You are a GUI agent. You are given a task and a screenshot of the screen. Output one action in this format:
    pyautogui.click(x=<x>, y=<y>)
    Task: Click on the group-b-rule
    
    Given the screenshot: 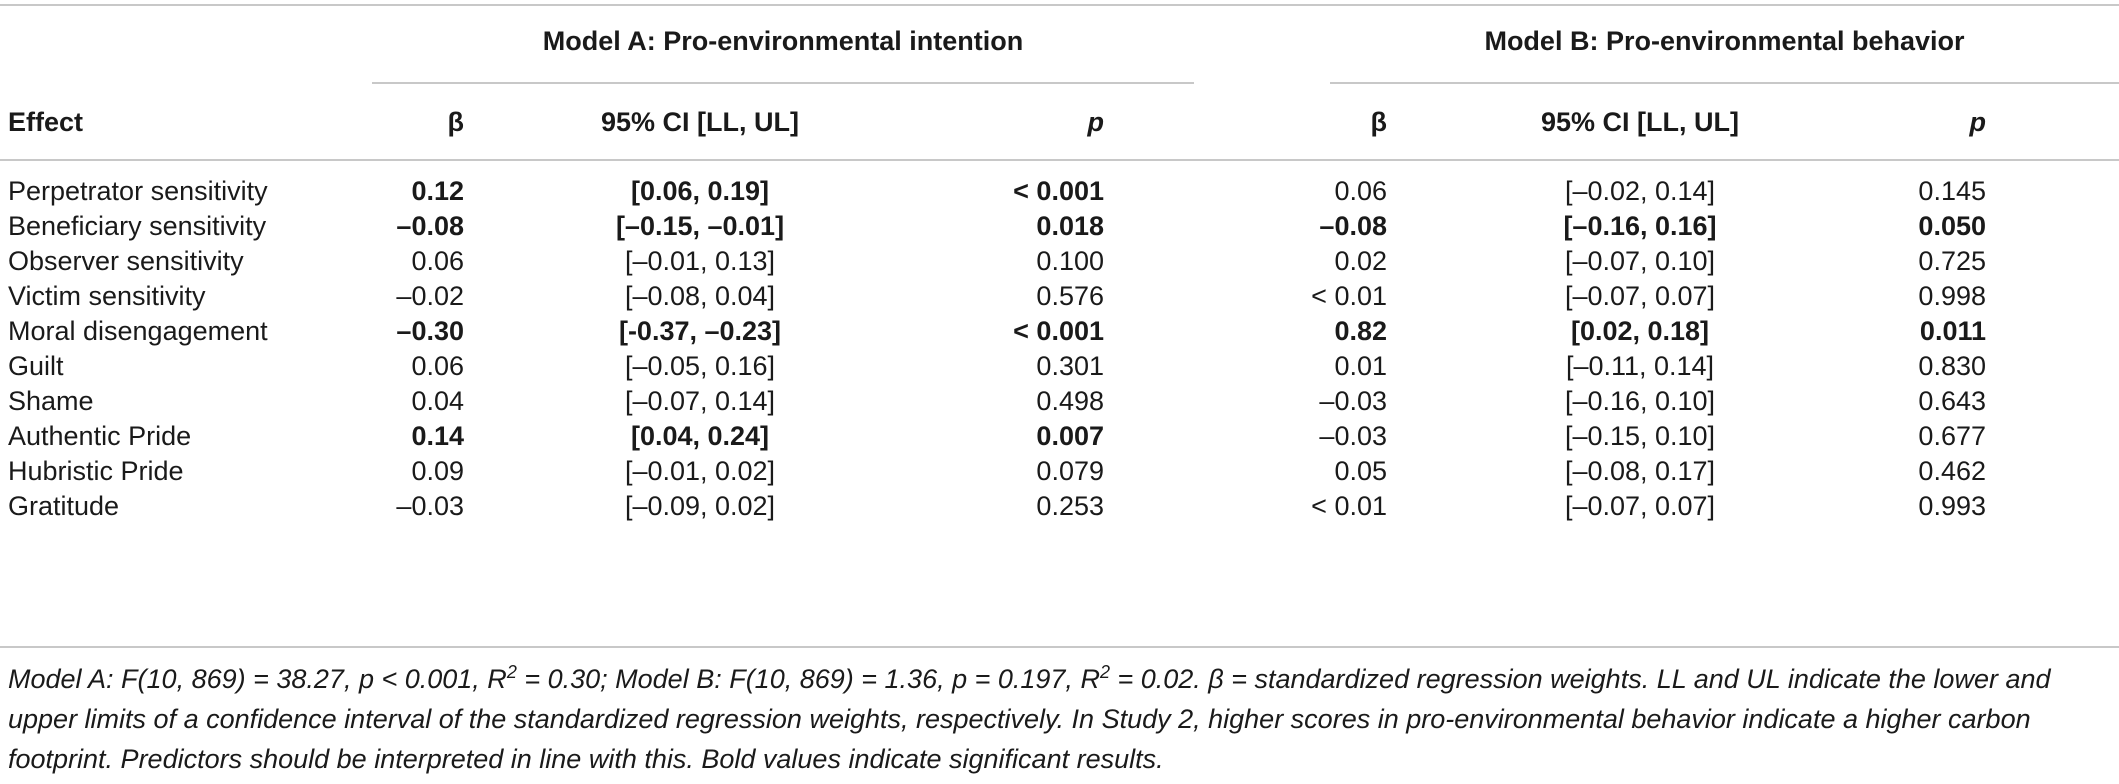 What is the action you would take?
    pyautogui.click(x=1724, y=83)
    